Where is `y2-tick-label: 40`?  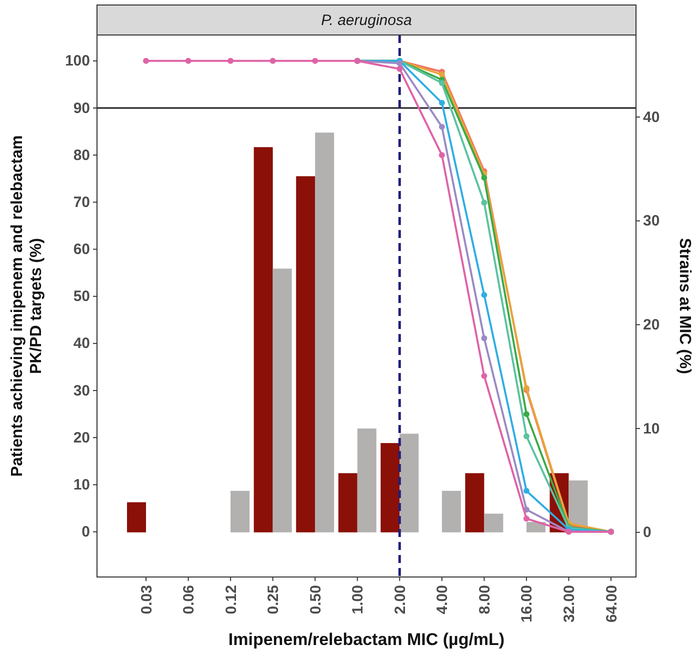
y2-tick-label: 40 is located at coordinates (651, 117).